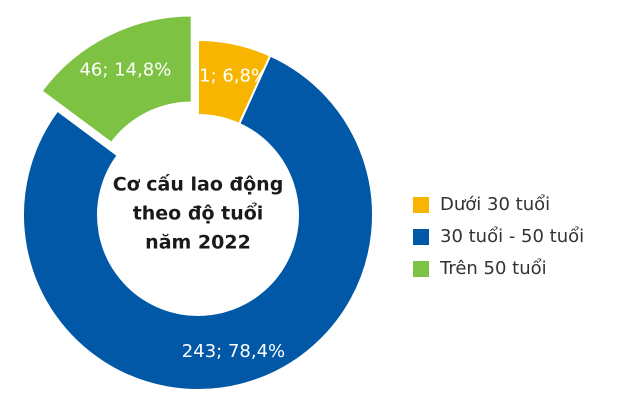  I want to click on chart-title: theo độ tuổi, so click(198, 213).